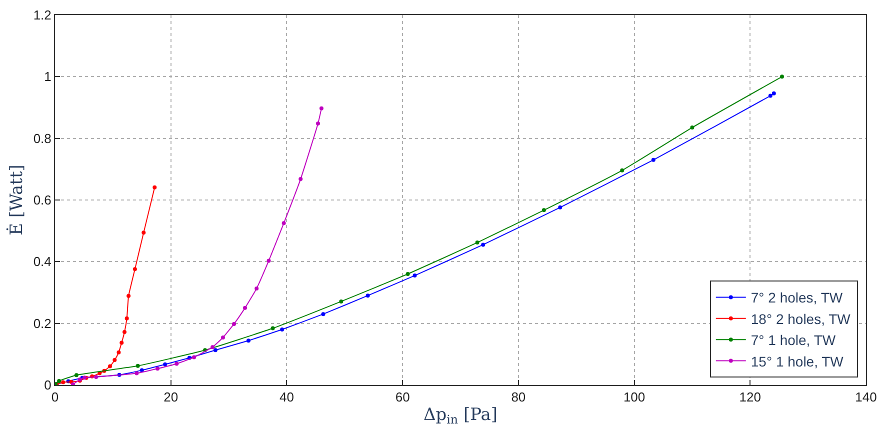 This screenshot has width=885, height=428. Describe the element at coordinates (48, 76) in the screenshot. I see `y-tick-label: 1` at that location.